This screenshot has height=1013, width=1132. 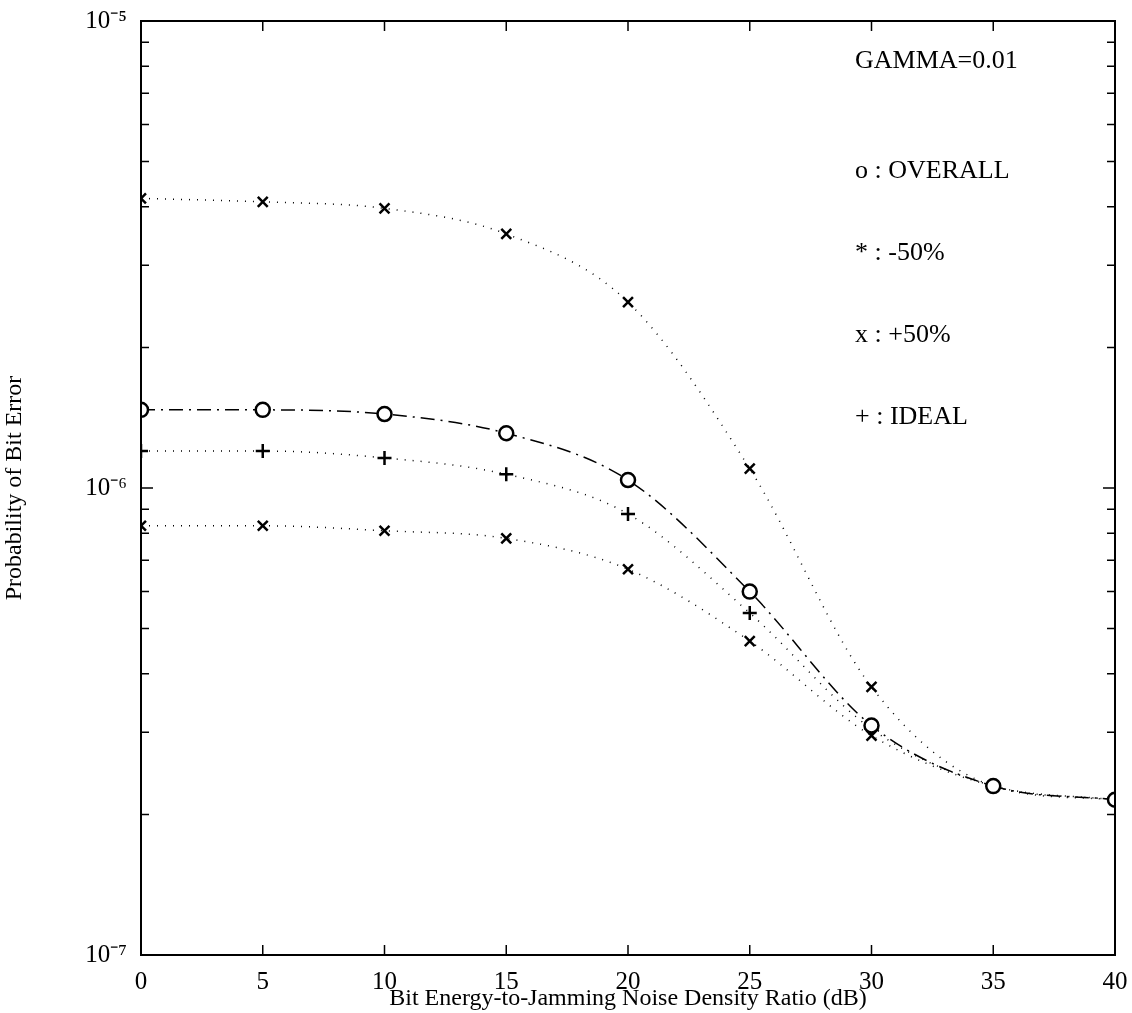 I want to click on annotation: o : OVERALL, so click(x=932, y=169).